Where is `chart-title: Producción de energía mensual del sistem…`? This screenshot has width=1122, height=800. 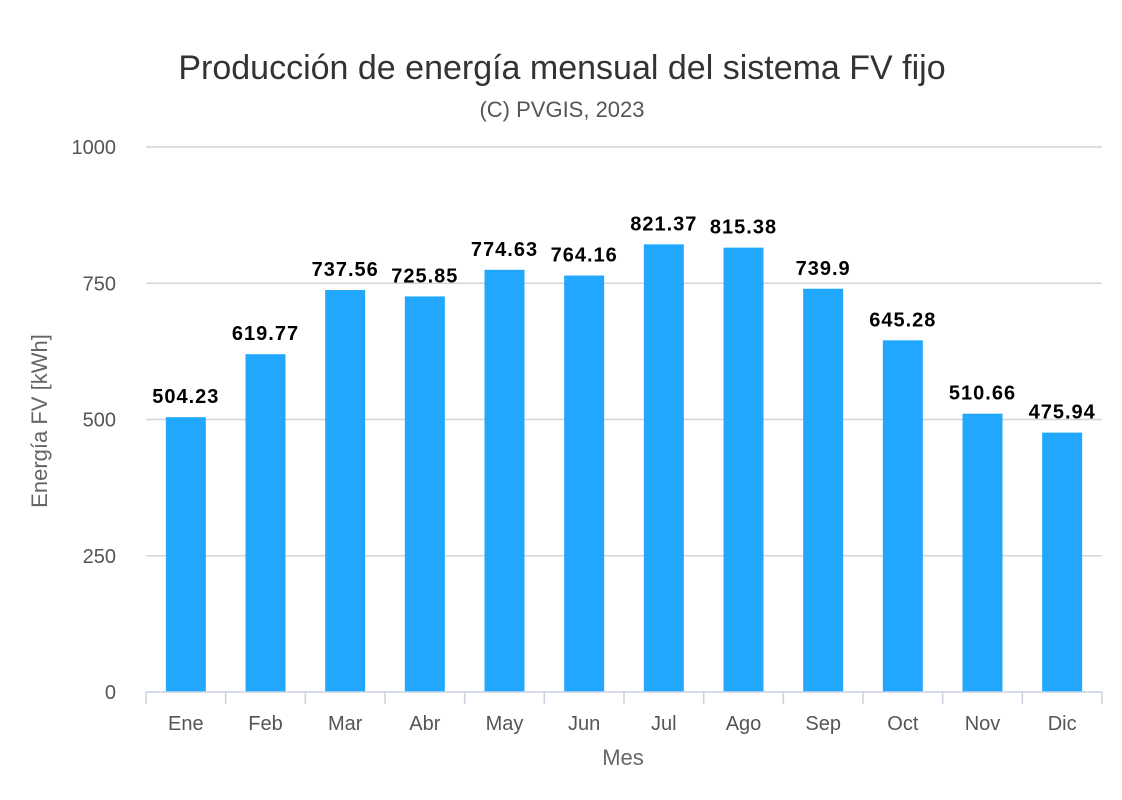
chart-title: Producción de energía mensual del sistem… is located at coordinates (561, 68).